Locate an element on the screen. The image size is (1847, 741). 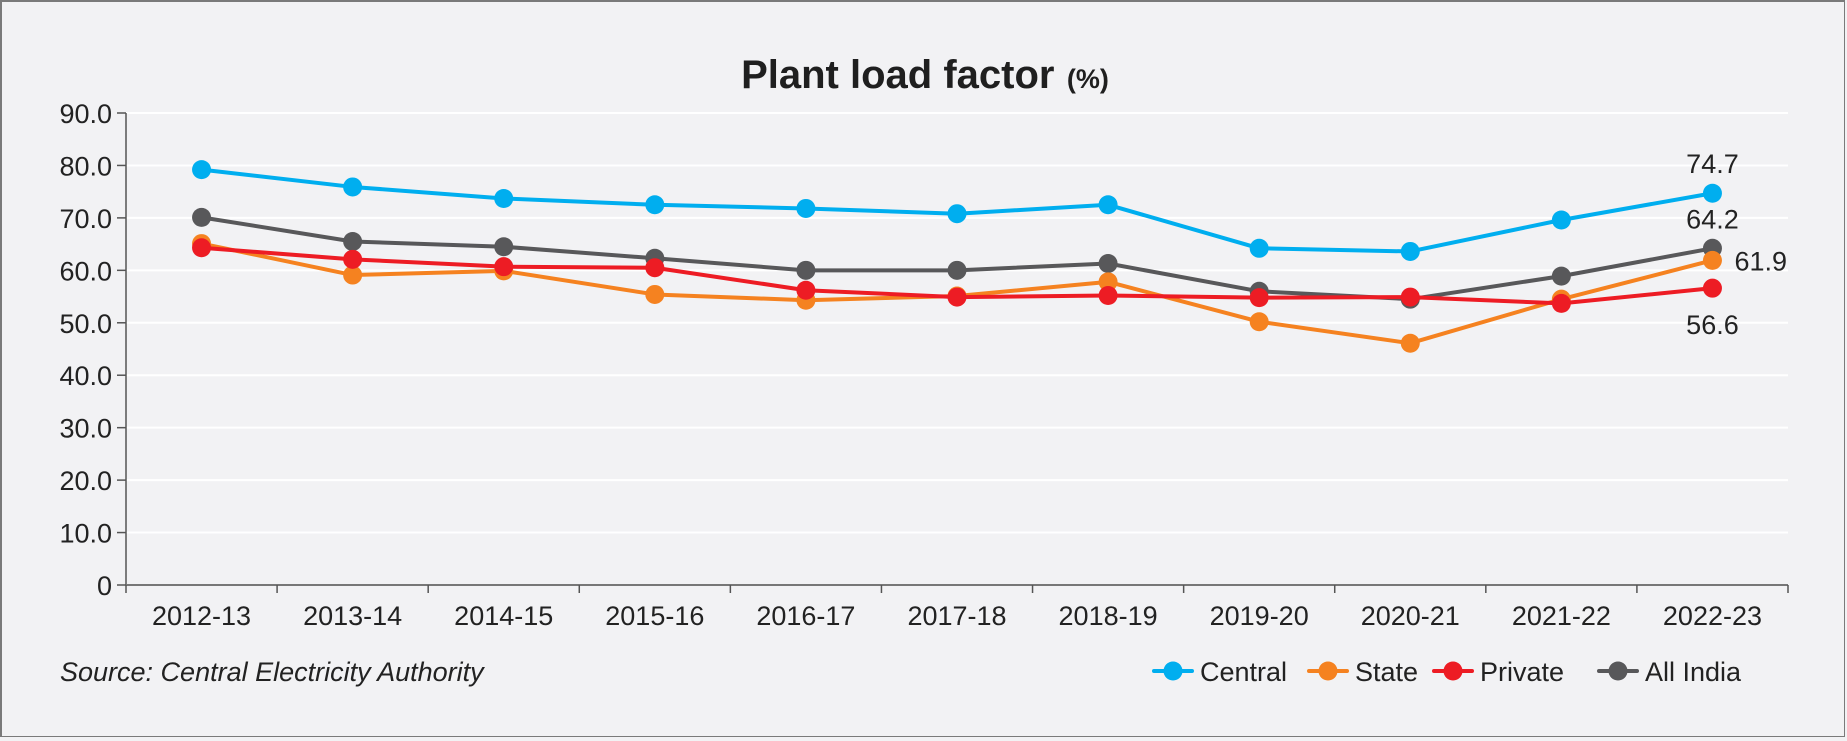
data-label: 74.7 is located at coordinates (1712, 164).